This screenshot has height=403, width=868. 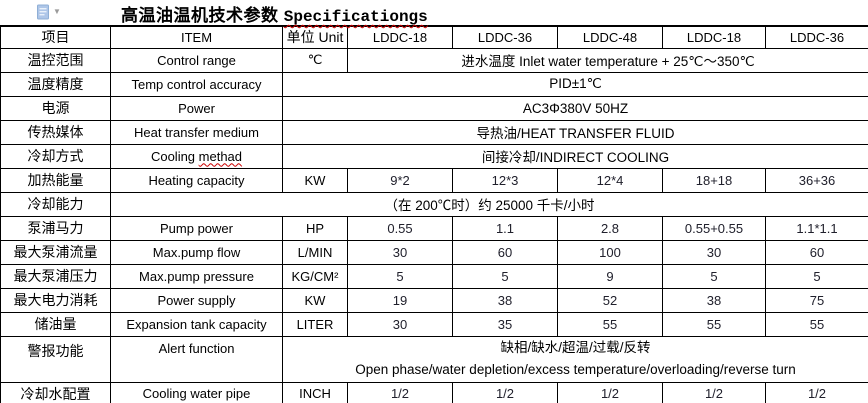 What do you see at coordinates (610, 252) in the screenshot?
I see `table-cell: 100` at bounding box center [610, 252].